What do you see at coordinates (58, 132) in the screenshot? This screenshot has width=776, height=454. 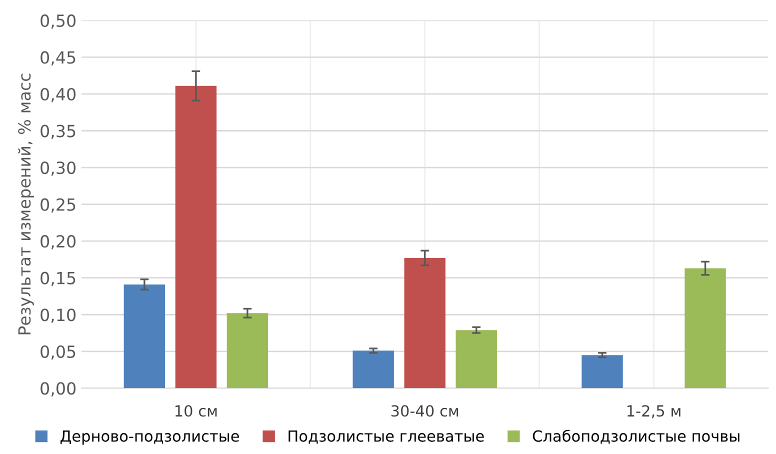 I see `y-tick-label: 0,35` at bounding box center [58, 132].